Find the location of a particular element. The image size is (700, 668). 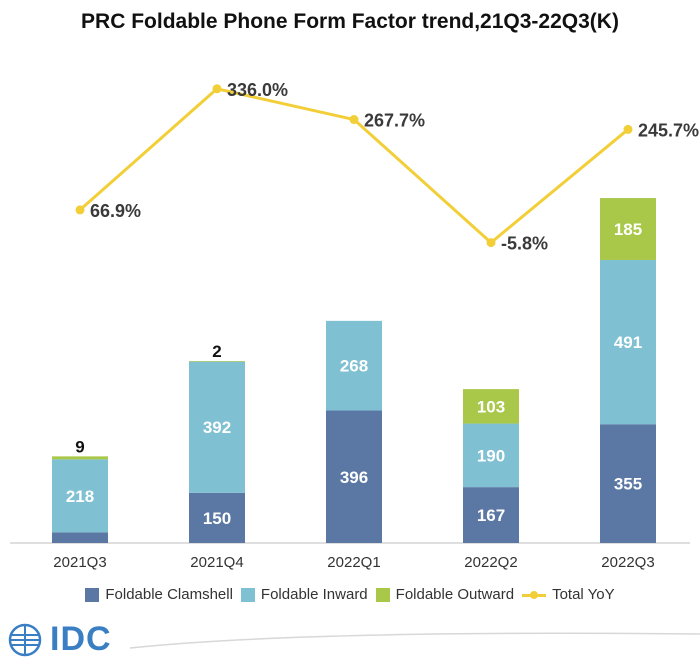

bar-data-label: 218 is located at coordinates (80, 496).